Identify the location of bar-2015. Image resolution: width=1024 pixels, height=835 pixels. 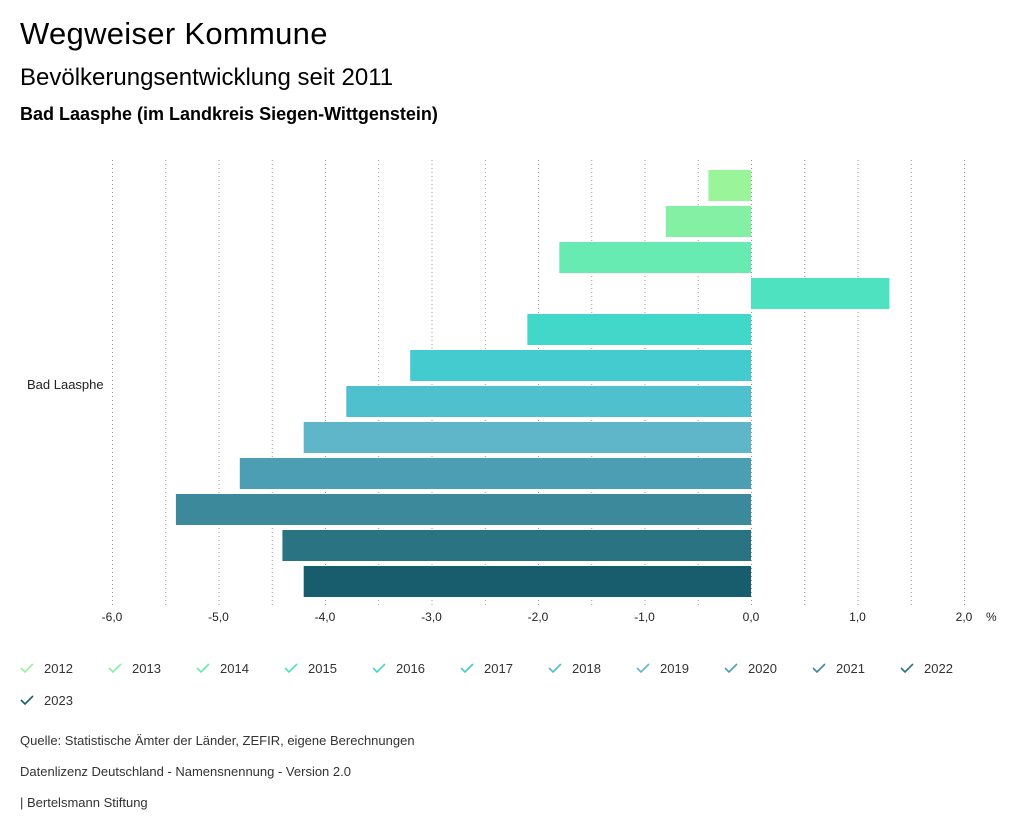
(820, 293).